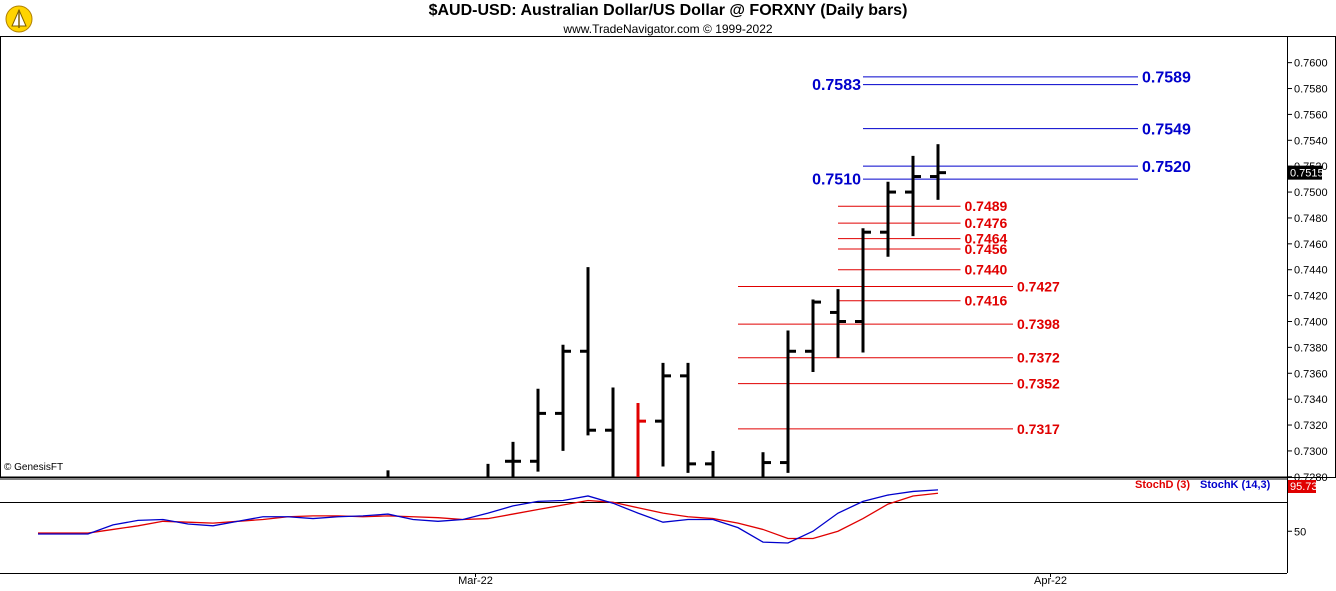 This screenshot has width=1336, height=591. I want to click on y-tick-label: 0.7460, so click(1311, 245).